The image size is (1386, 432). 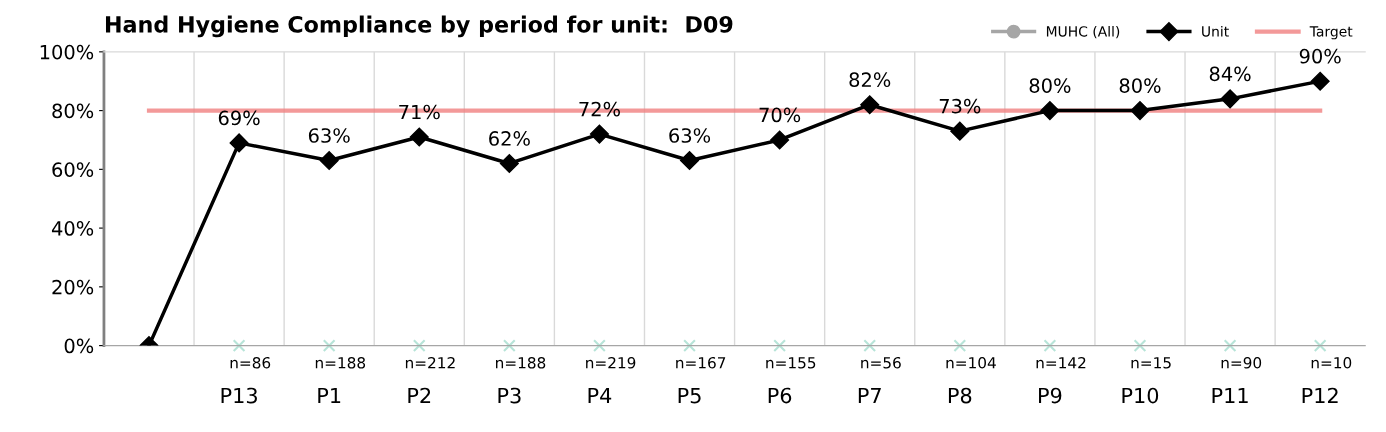 What do you see at coordinates (1241, 362) in the screenshot?
I see `annotation: n=90` at bounding box center [1241, 362].